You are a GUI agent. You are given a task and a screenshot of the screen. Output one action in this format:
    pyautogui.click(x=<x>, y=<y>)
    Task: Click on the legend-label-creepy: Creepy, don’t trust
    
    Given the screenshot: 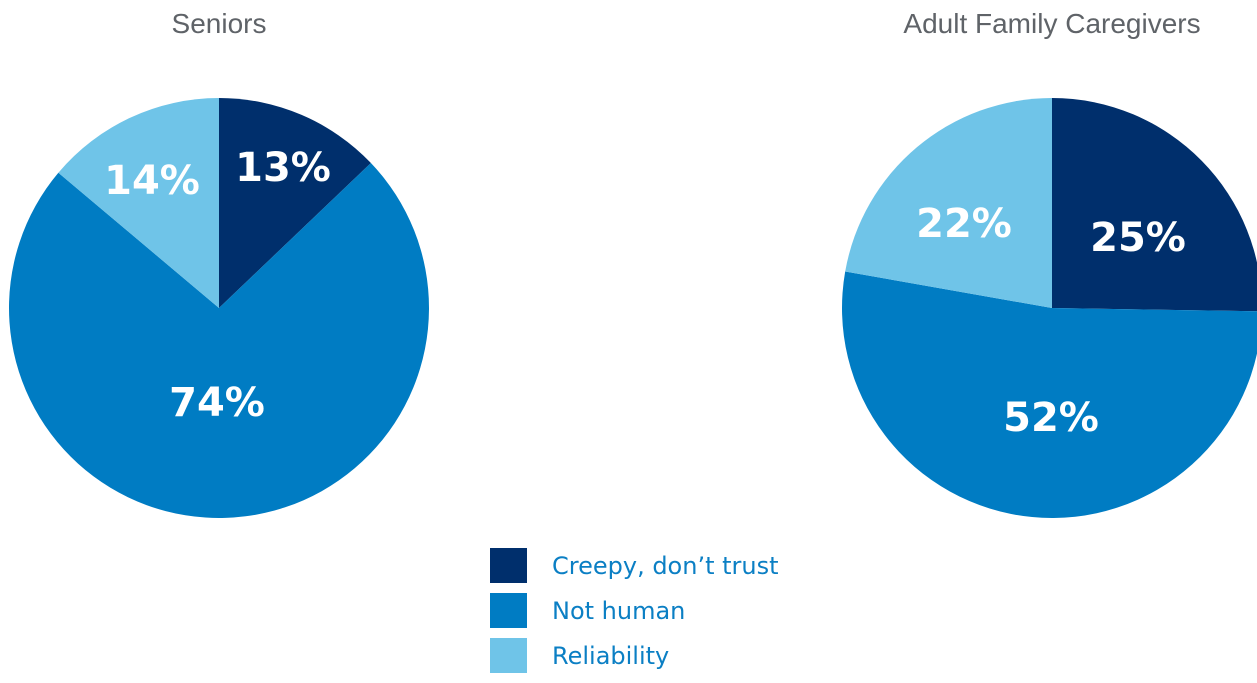 What is the action you would take?
    pyautogui.click(x=665, y=565)
    